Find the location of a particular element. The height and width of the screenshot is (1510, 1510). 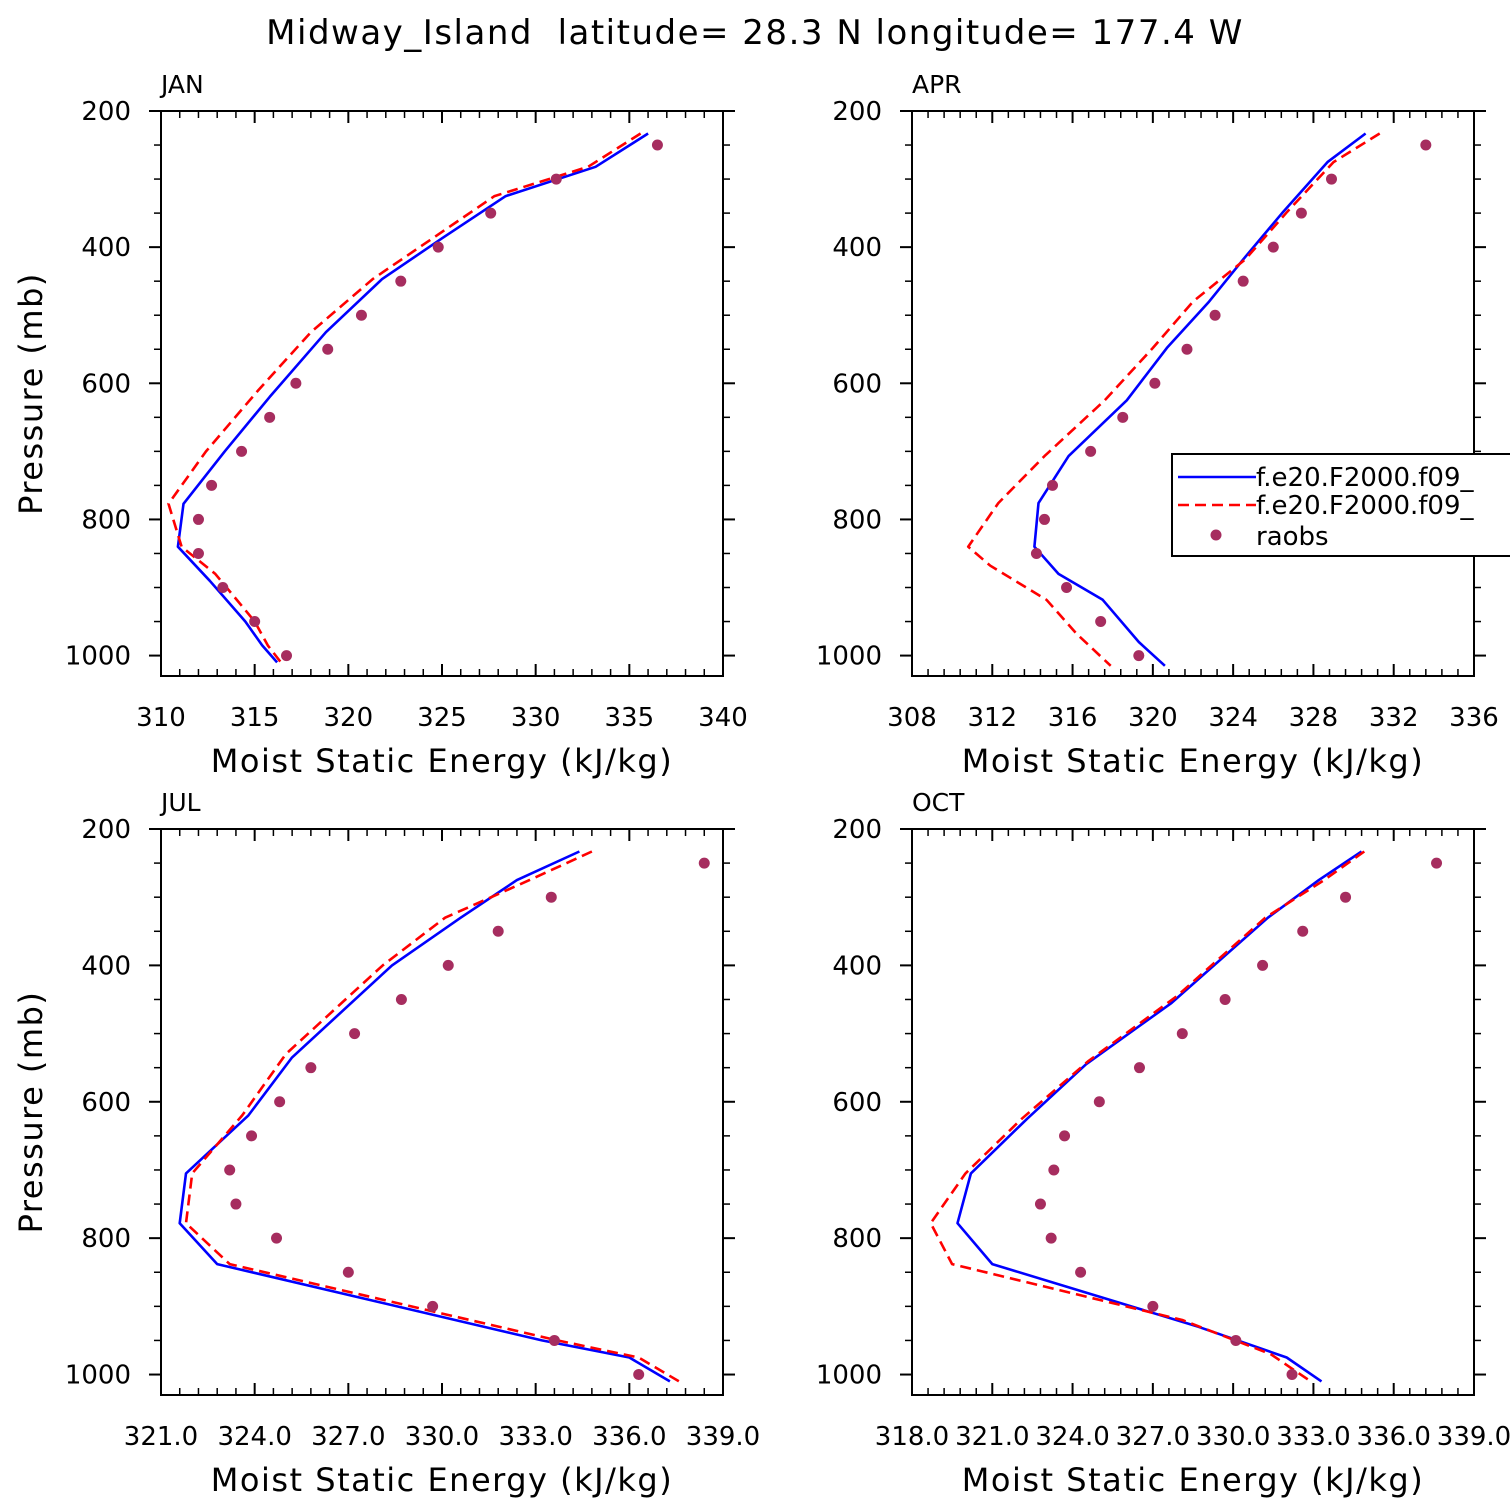

x-tick-label: 330 is located at coordinates (536, 718).